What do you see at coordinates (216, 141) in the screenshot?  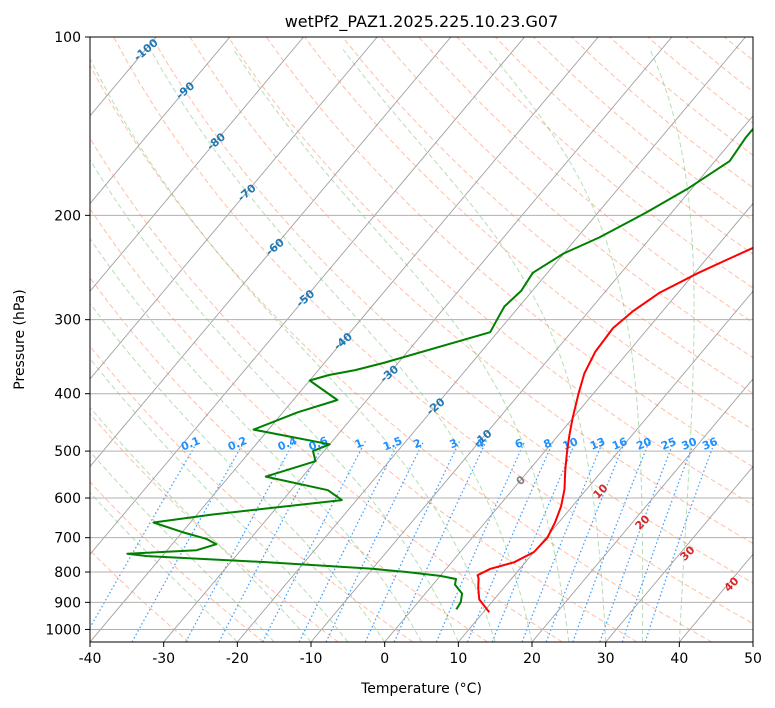 I see `isotherm-label: -80` at bounding box center [216, 141].